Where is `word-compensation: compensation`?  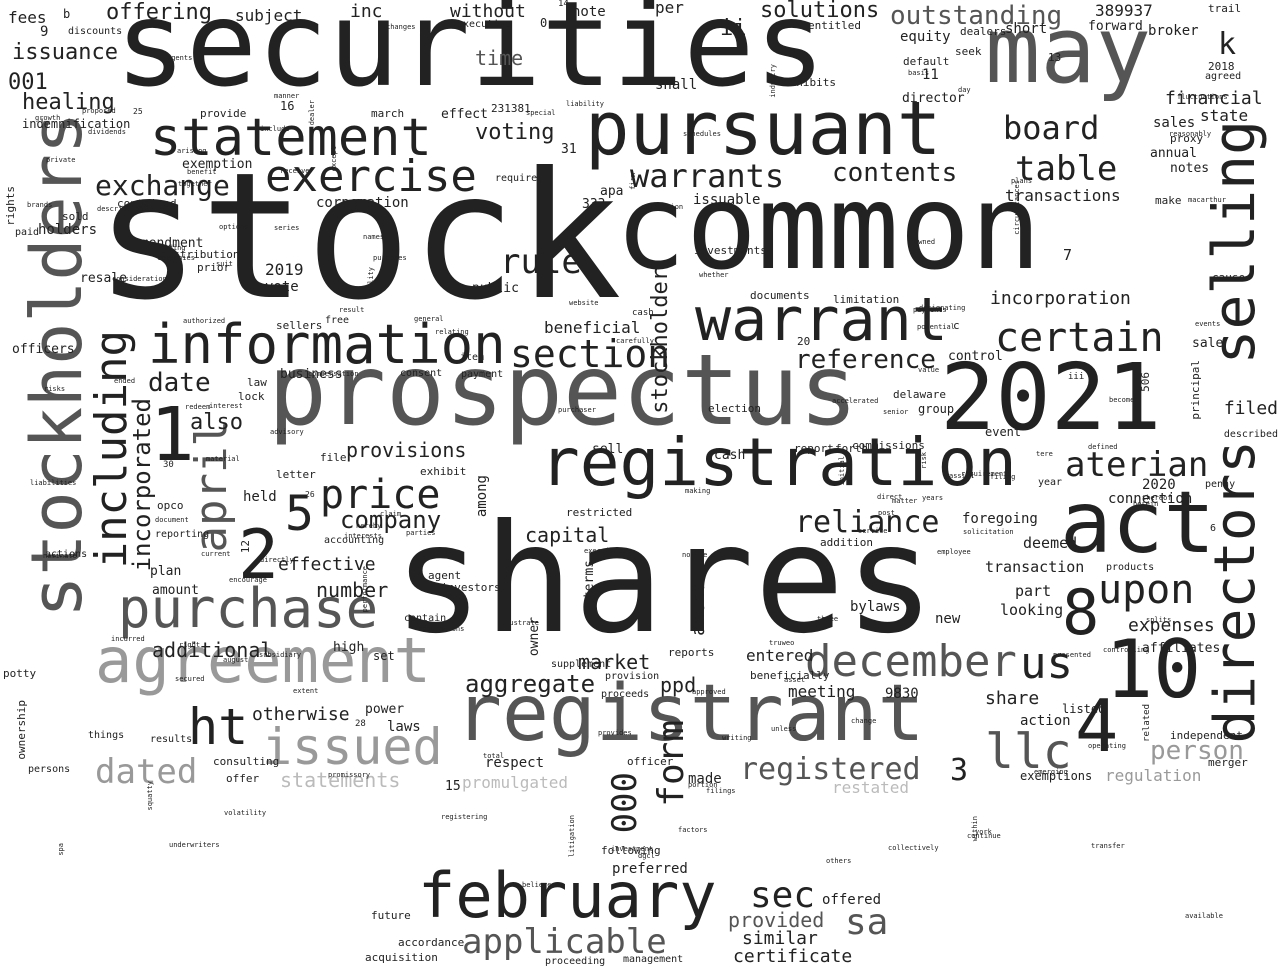
word-compensation: compensation is located at coordinates (333, 374).